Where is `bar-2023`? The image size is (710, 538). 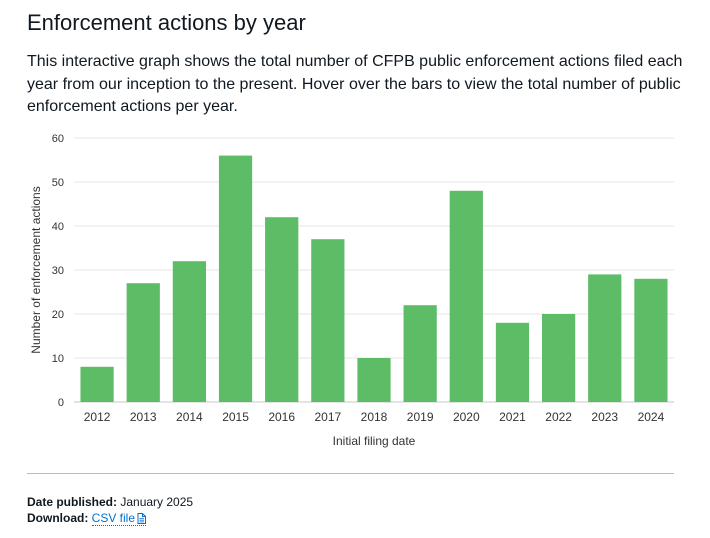
bar-2023 is located at coordinates (605, 338).